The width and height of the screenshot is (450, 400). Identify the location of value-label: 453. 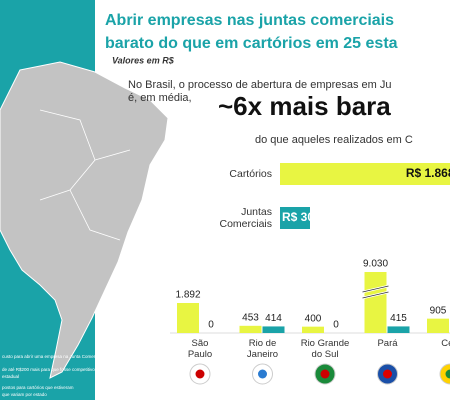
(250, 317).